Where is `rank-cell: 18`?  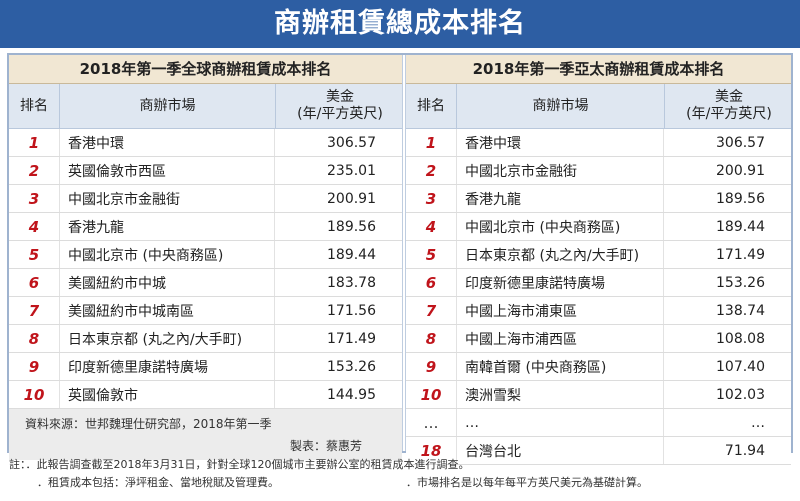
rank-cell: 18 is located at coordinates (431, 450).